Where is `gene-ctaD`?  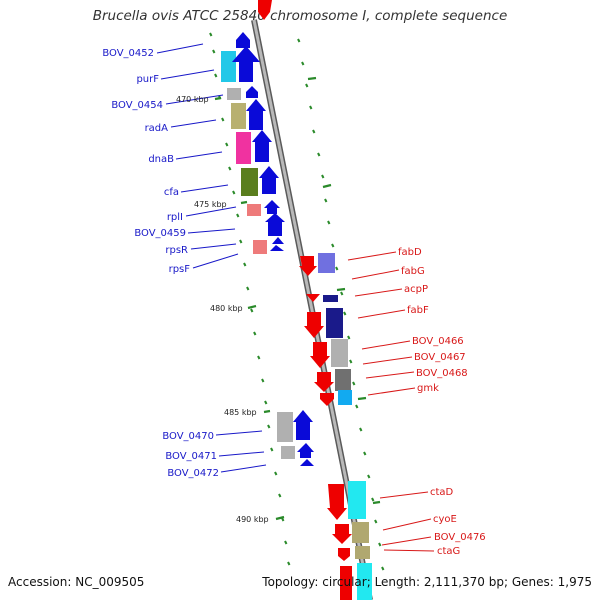 gene-ctaD is located at coordinates (346, 500).